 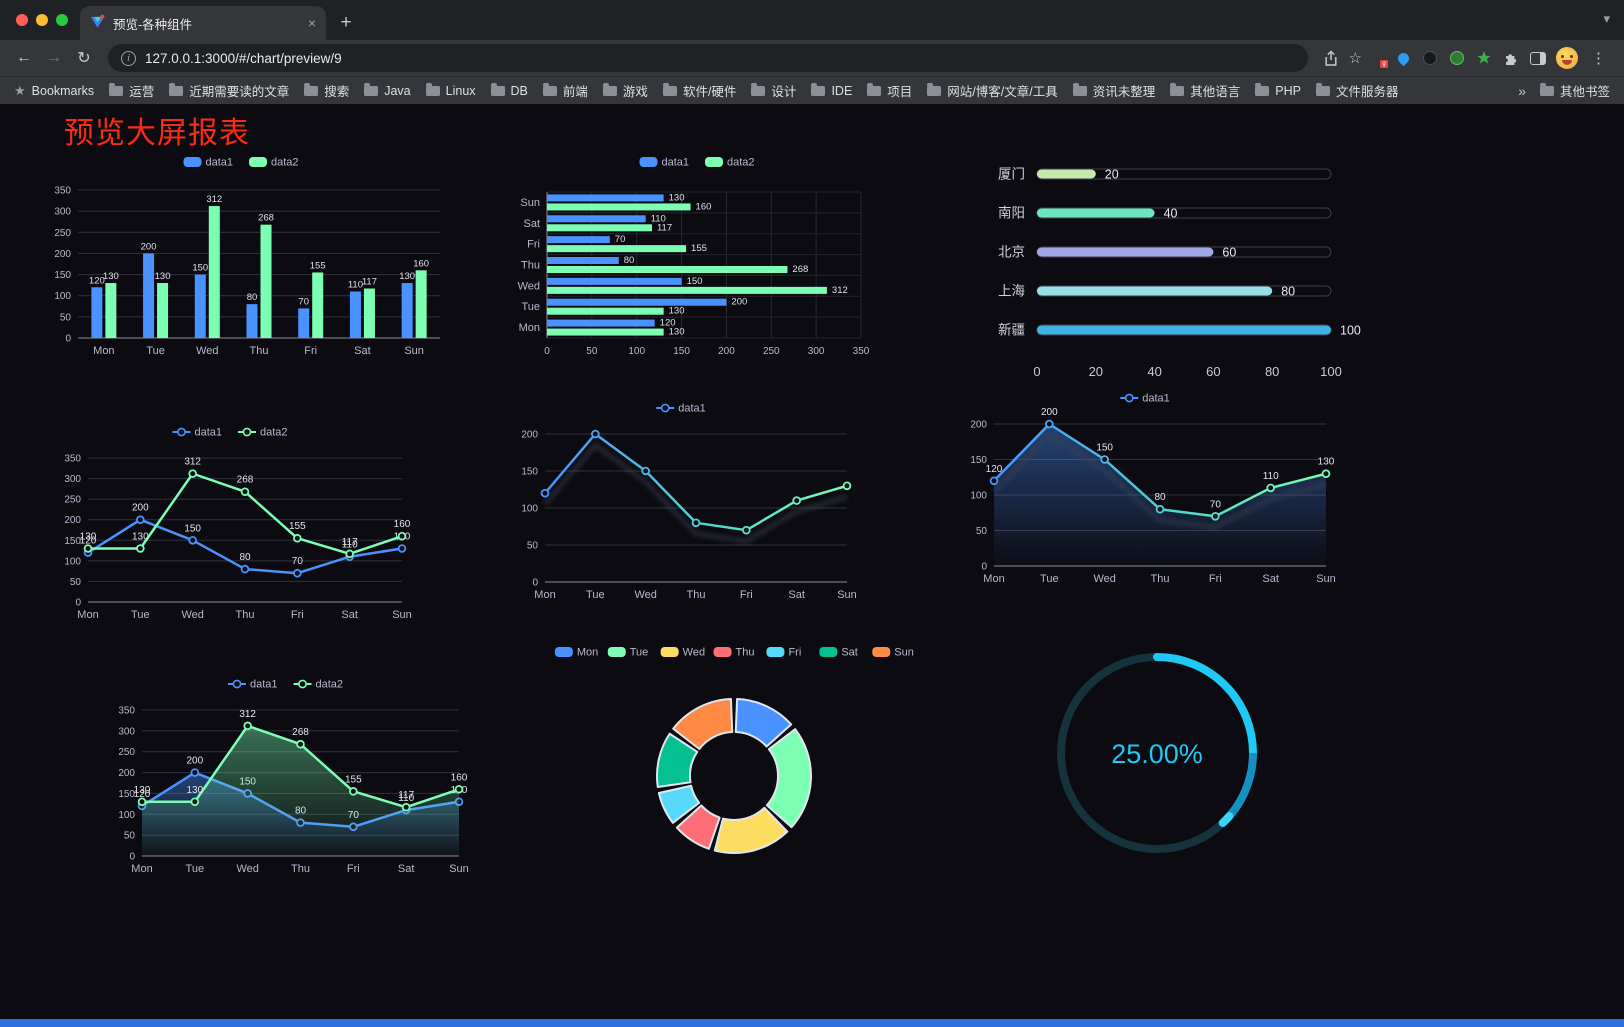 What do you see at coordinates (1175, 270) in the screenshot?
I see `progress-bar-chart: 厦门 20 南阳 40 北京 60 上海 80 新疆 100 0 20 40 60 80 100` at bounding box center [1175, 270].